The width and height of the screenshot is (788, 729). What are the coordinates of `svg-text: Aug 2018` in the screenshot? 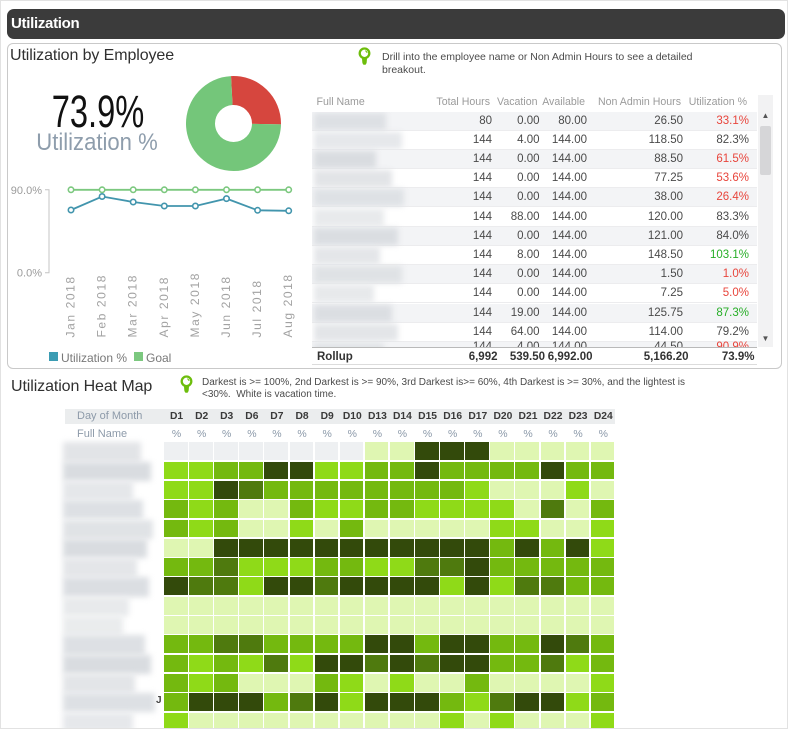 It's located at (288, 305).